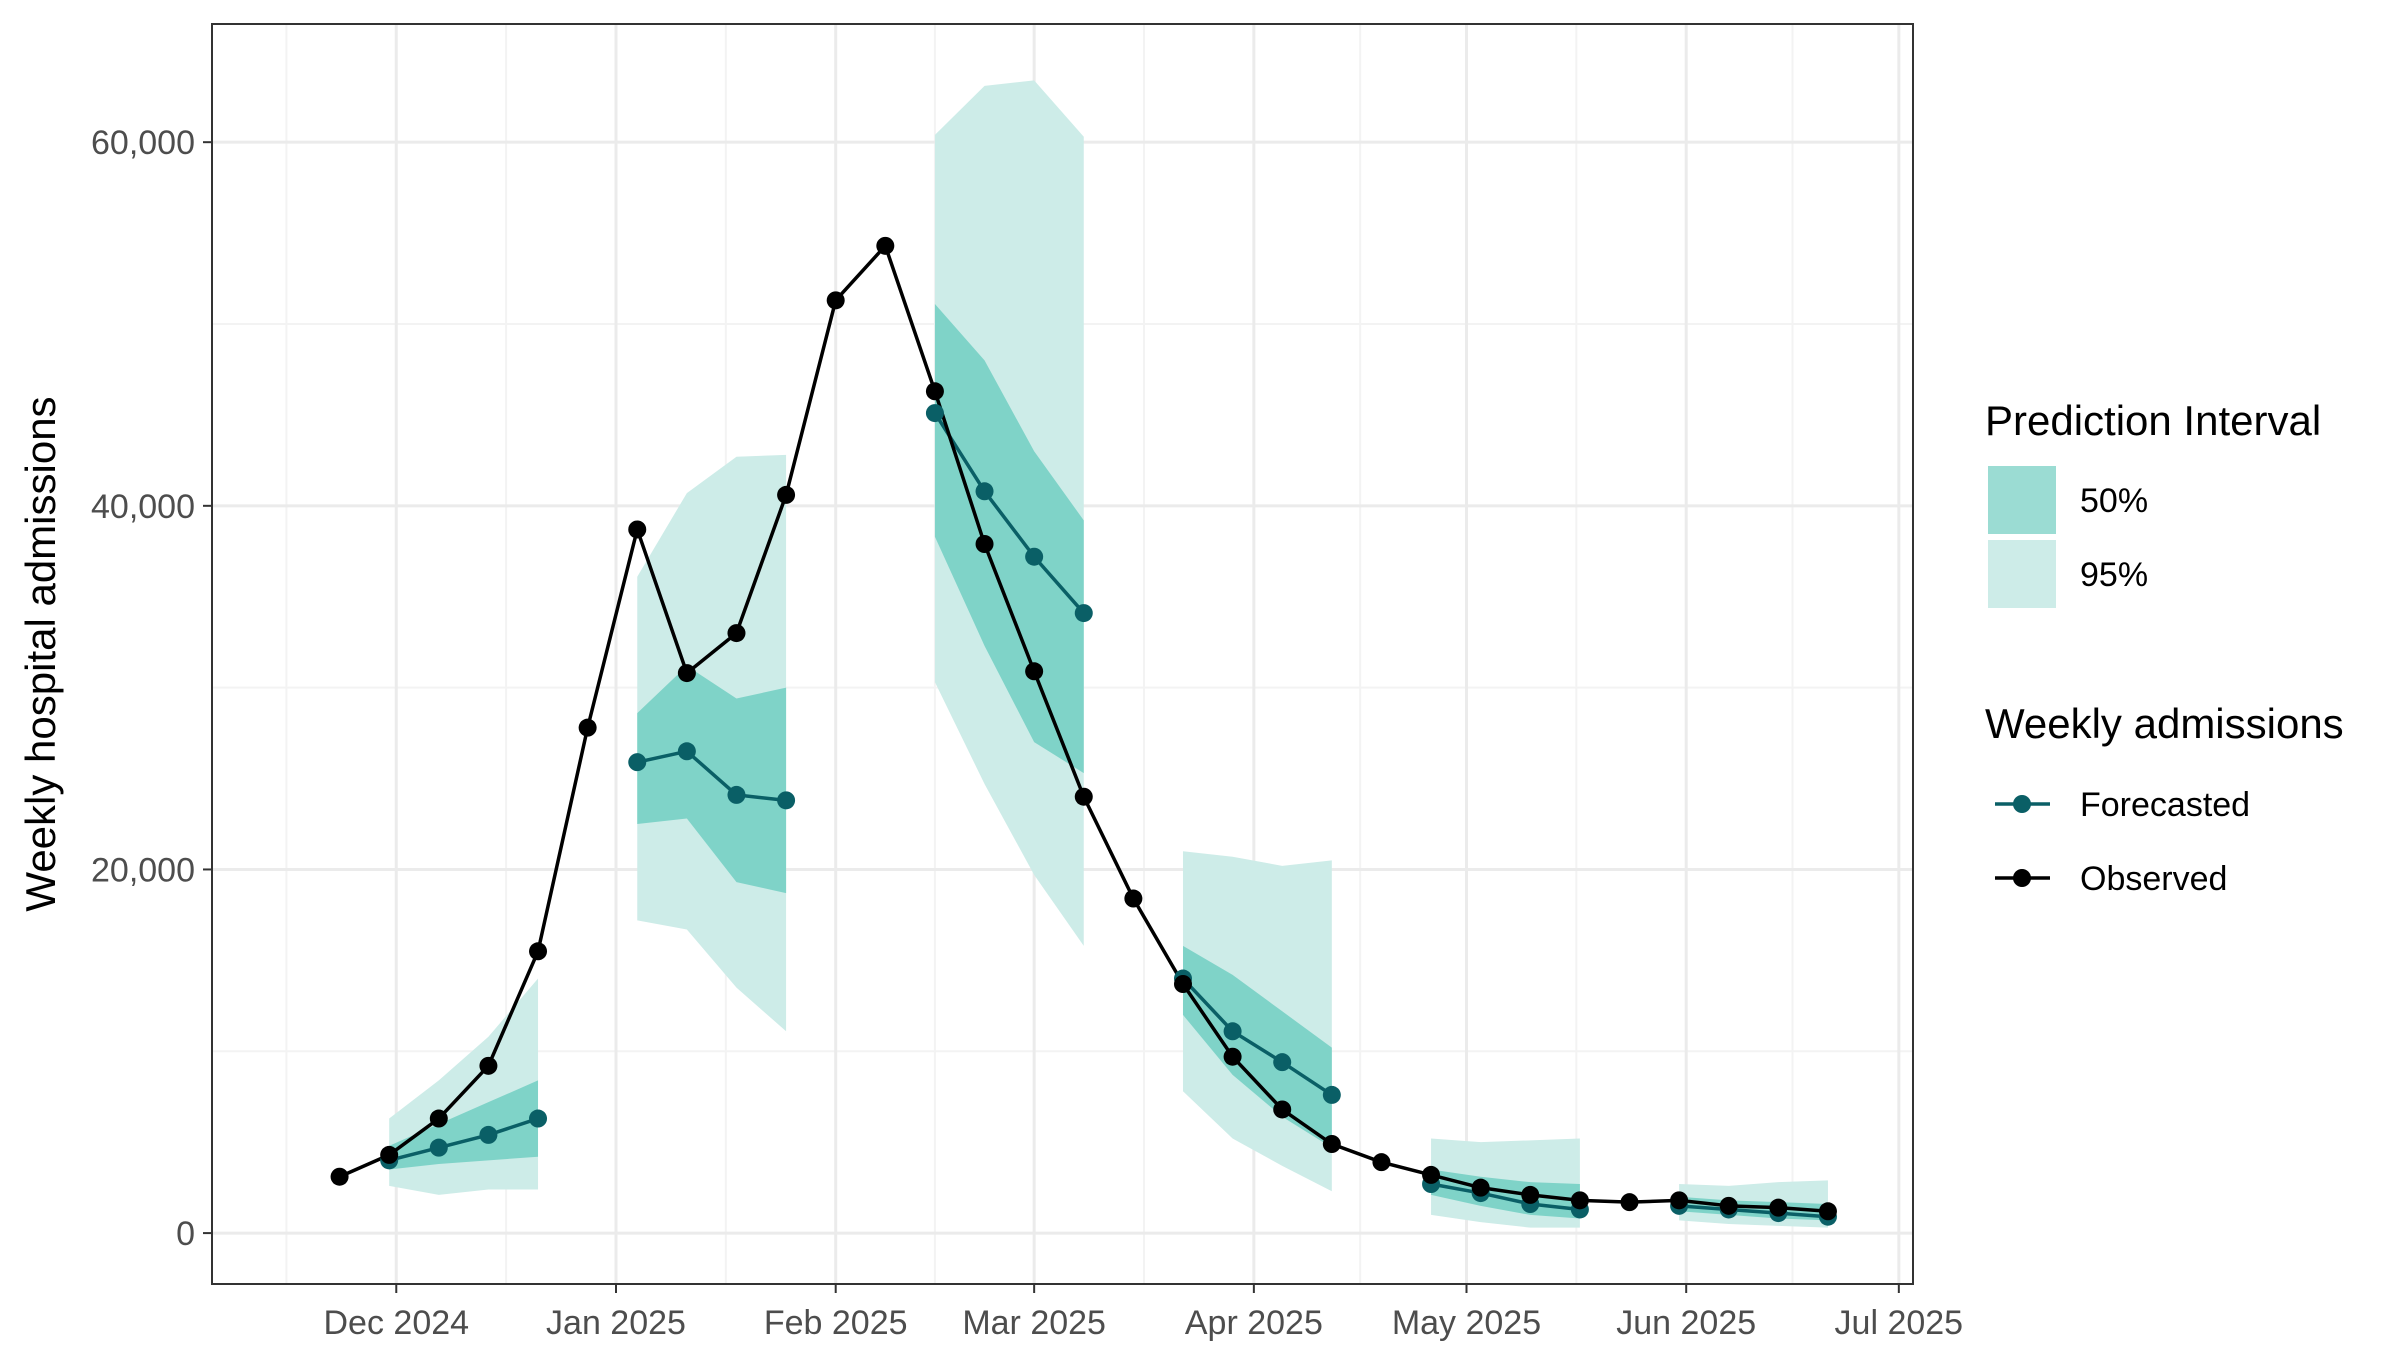  Describe the element at coordinates (185, 1234) in the screenshot. I see `y-tick-label: 0` at that location.